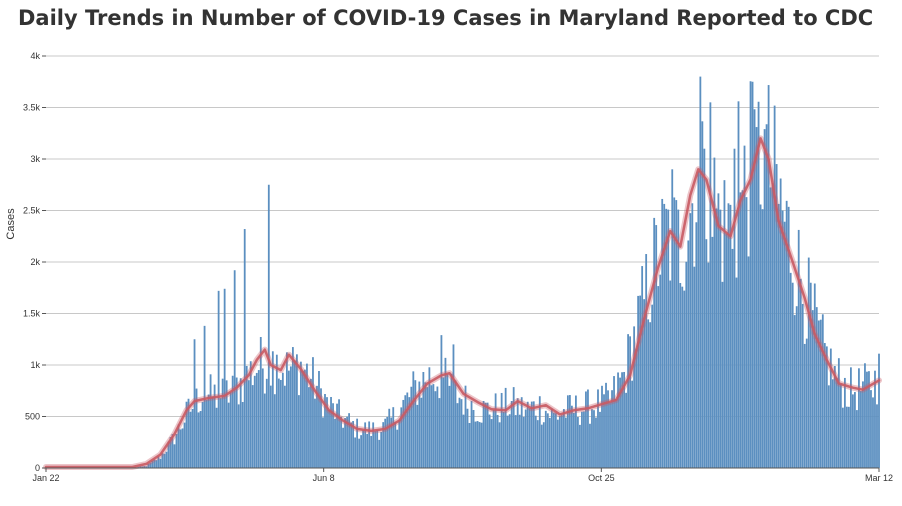  I want to click on y-tick-label: 2.5k, so click(32, 211).